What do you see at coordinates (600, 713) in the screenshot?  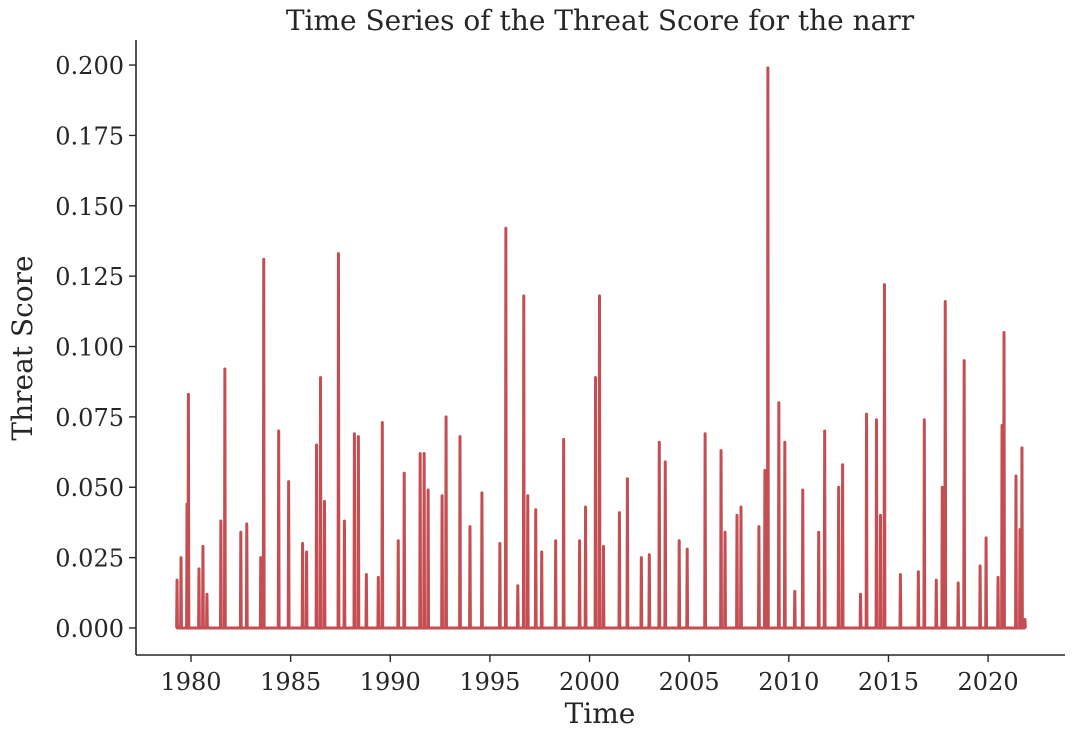 I see `x-axis-label: Time` at bounding box center [600, 713].